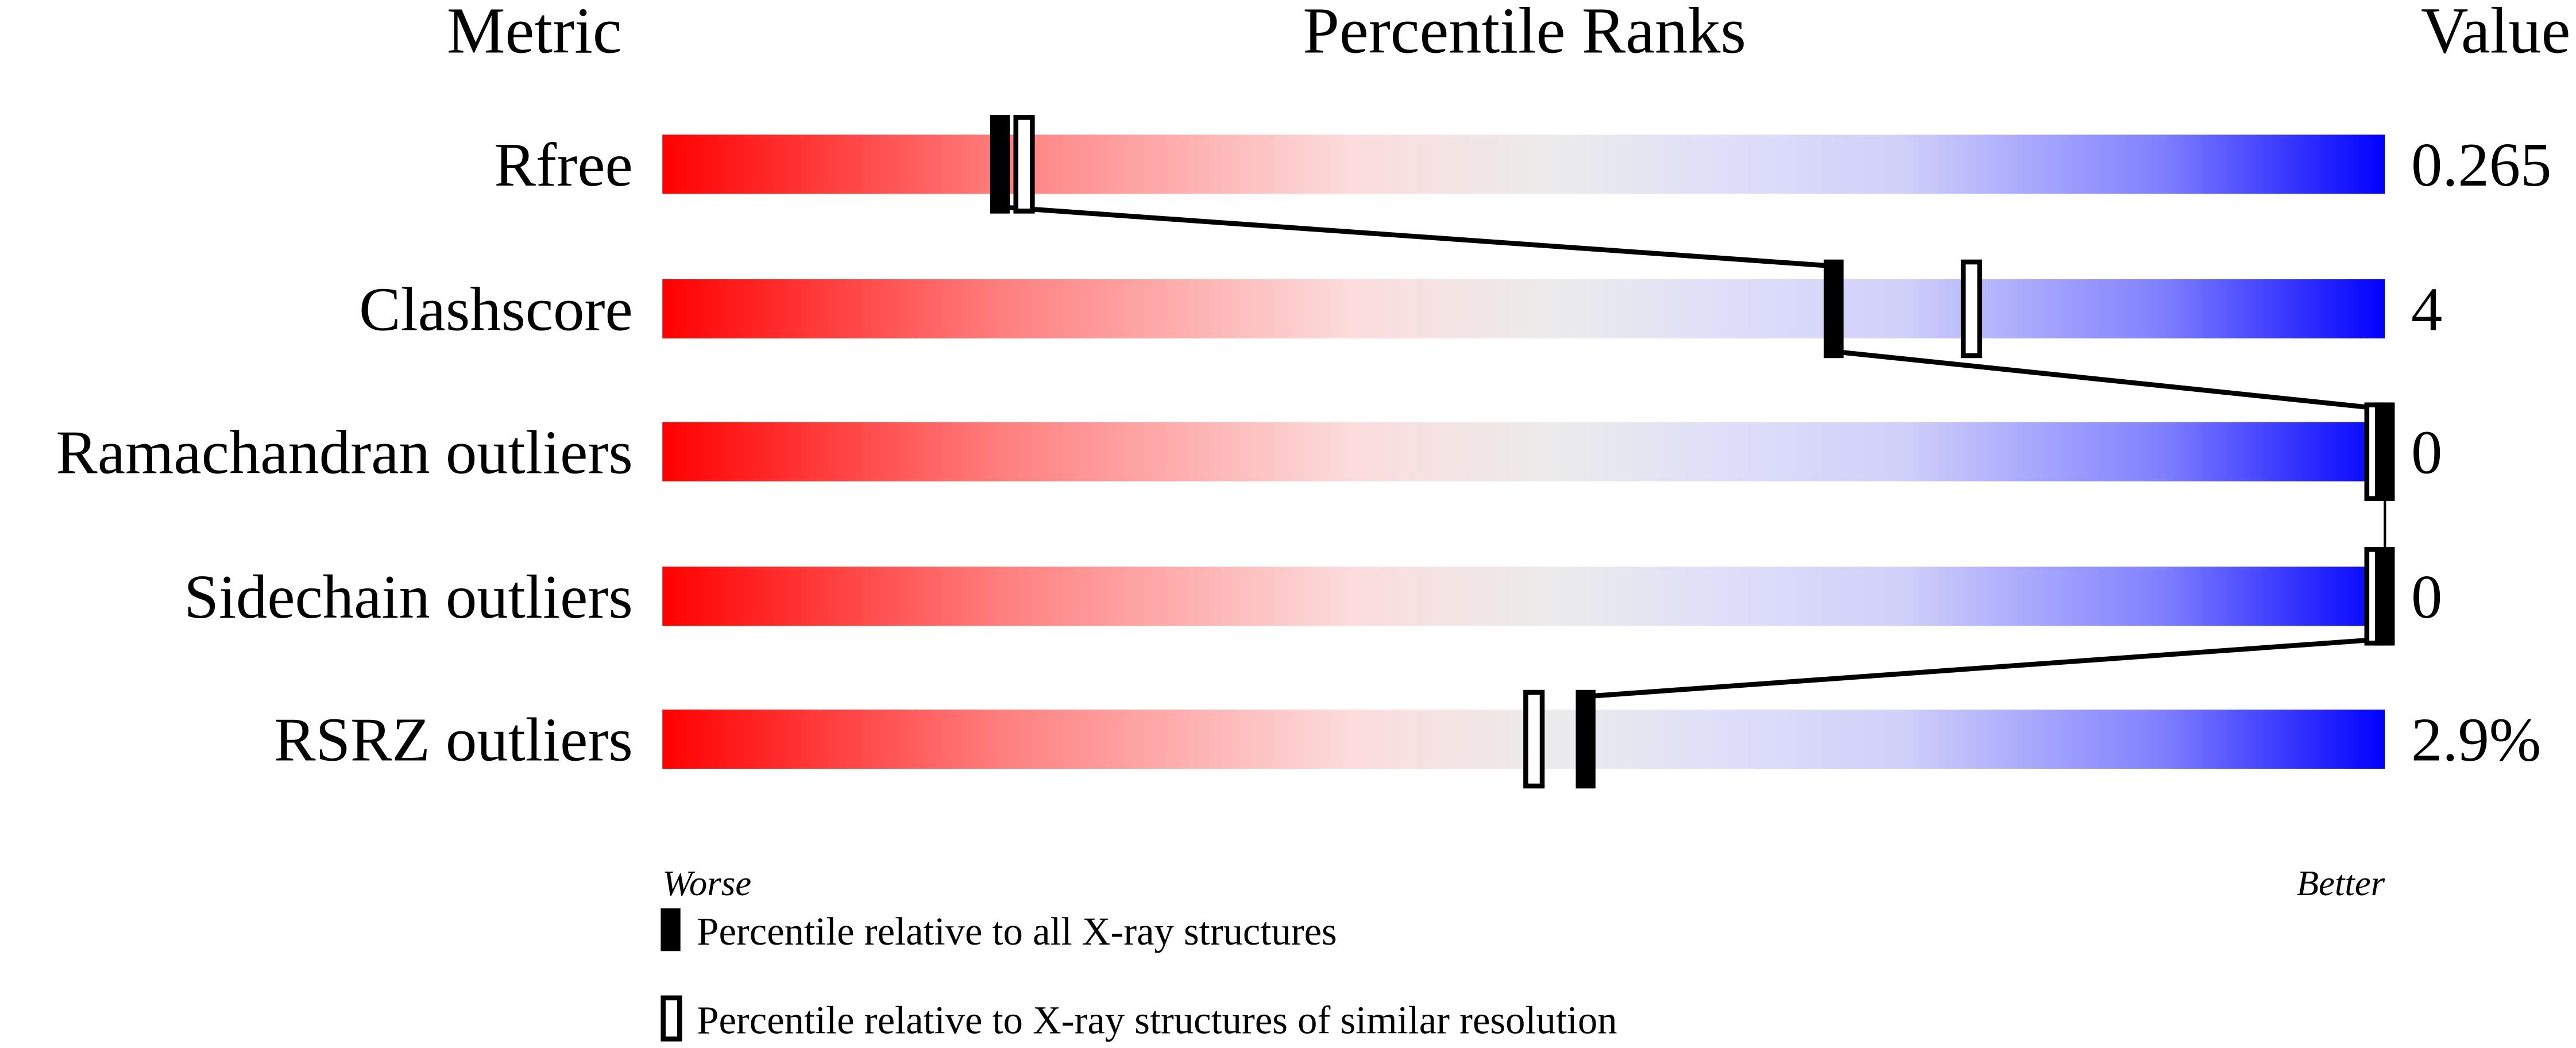  What do you see at coordinates (2476, 740) in the screenshot?
I see `metric-value: 2.9%` at bounding box center [2476, 740].